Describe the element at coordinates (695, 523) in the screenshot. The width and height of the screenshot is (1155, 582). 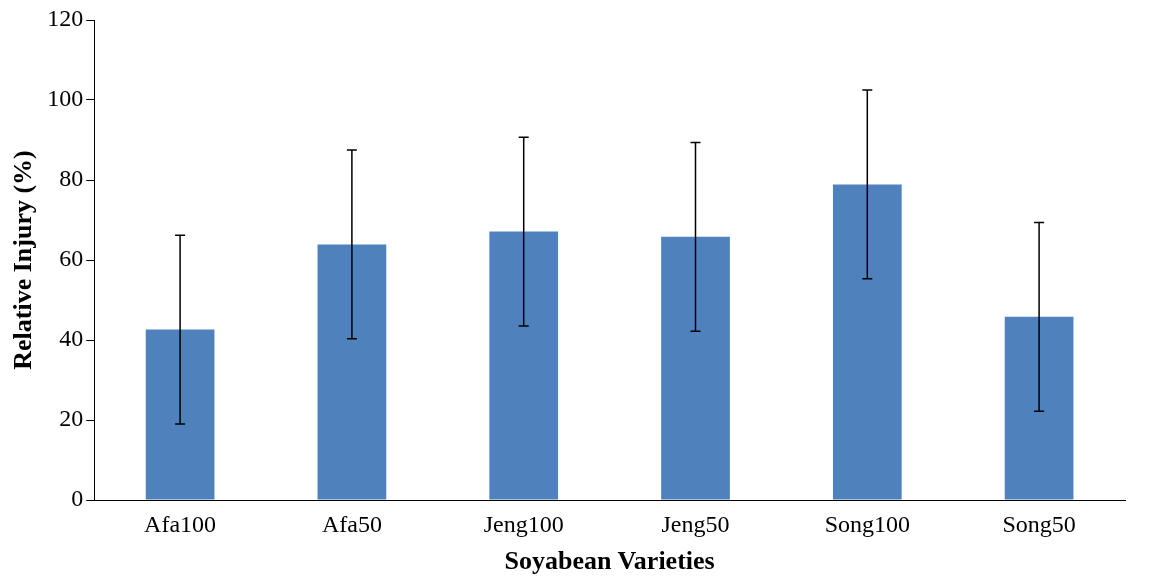
I see `x-tick-label: Jeng50` at that location.